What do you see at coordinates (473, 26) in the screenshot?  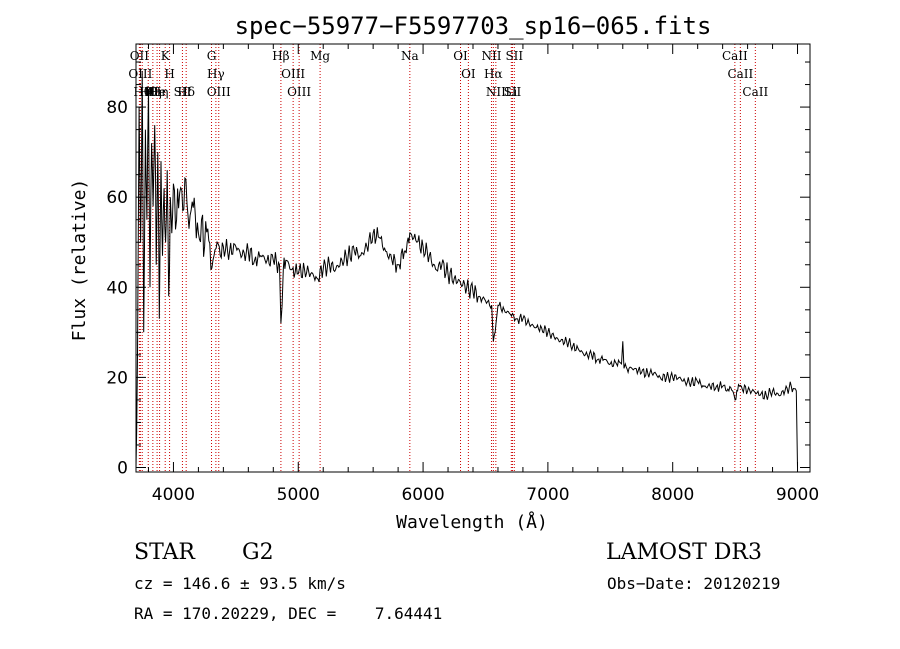 I see `chart-title: spec−55977−F5597703_sp16−065.fits` at bounding box center [473, 26].